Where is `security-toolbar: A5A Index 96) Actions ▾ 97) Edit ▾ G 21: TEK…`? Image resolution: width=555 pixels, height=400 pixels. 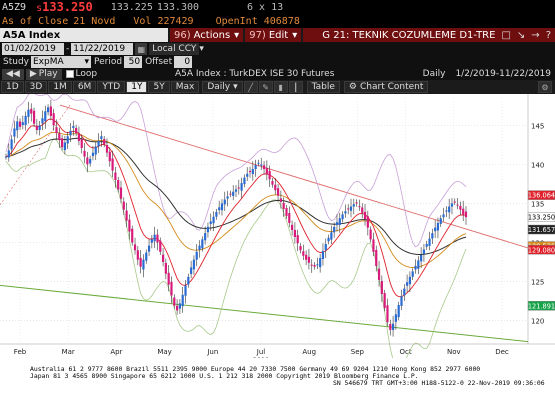
security-toolbar: A5A Index 96) Actions ▾ 97) Edit ▾ G 21: TEK… is located at coordinates (277, 35).